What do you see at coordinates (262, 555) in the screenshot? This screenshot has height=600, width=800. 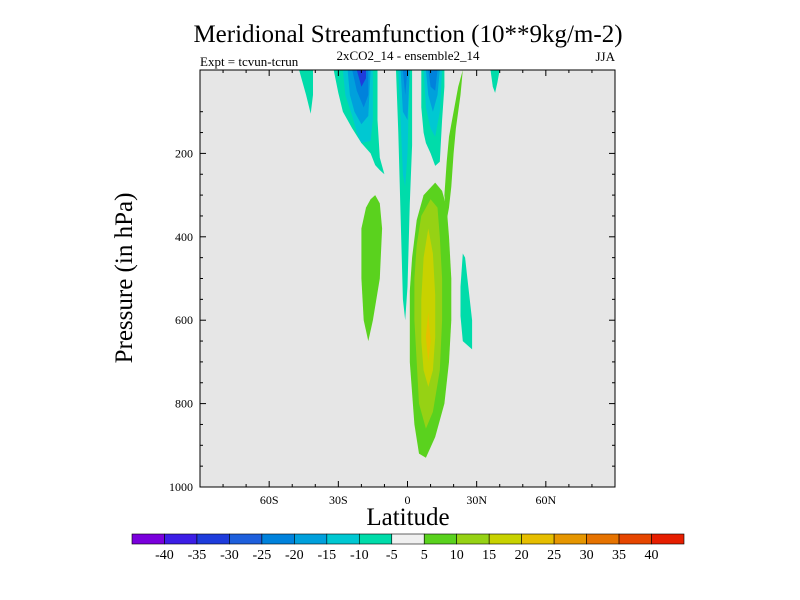 I see `colorbar-label: -25` at bounding box center [262, 555].